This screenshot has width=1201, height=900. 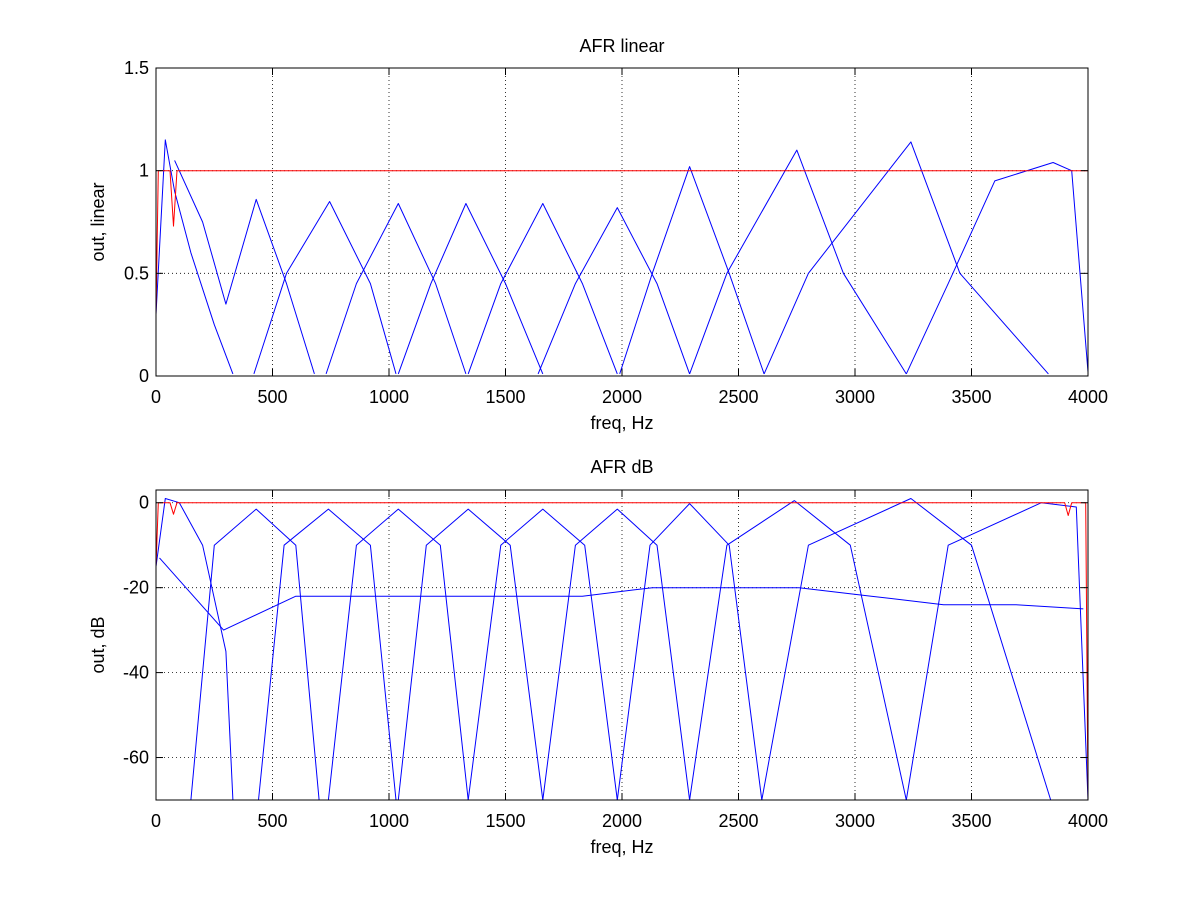 What do you see at coordinates (136, 588) in the screenshot?
I see `y-tick-label: -20` at bounding box center [136, 588].